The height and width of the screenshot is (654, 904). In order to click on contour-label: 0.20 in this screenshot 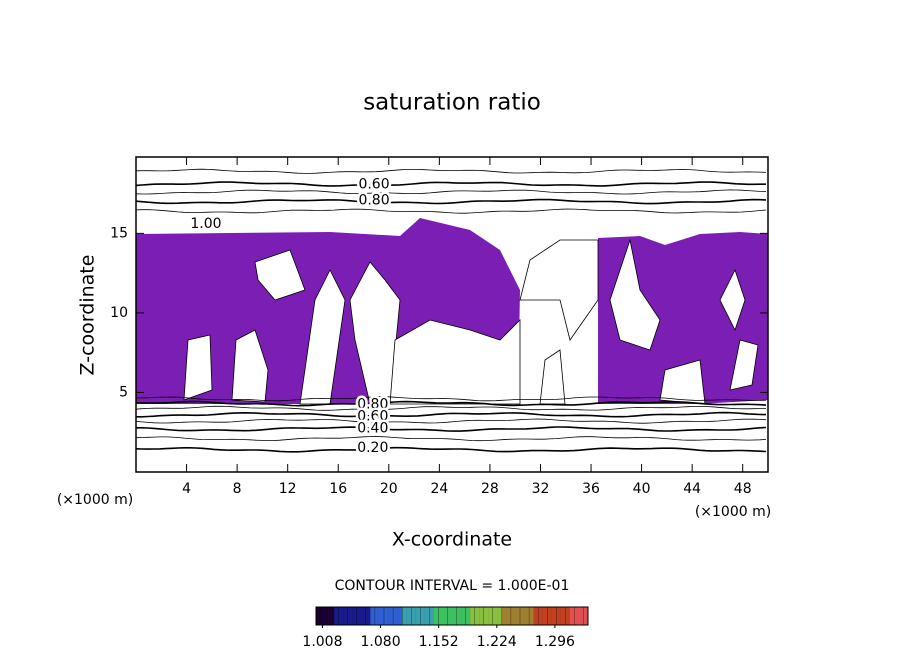, I will do `click(372, 448)`.